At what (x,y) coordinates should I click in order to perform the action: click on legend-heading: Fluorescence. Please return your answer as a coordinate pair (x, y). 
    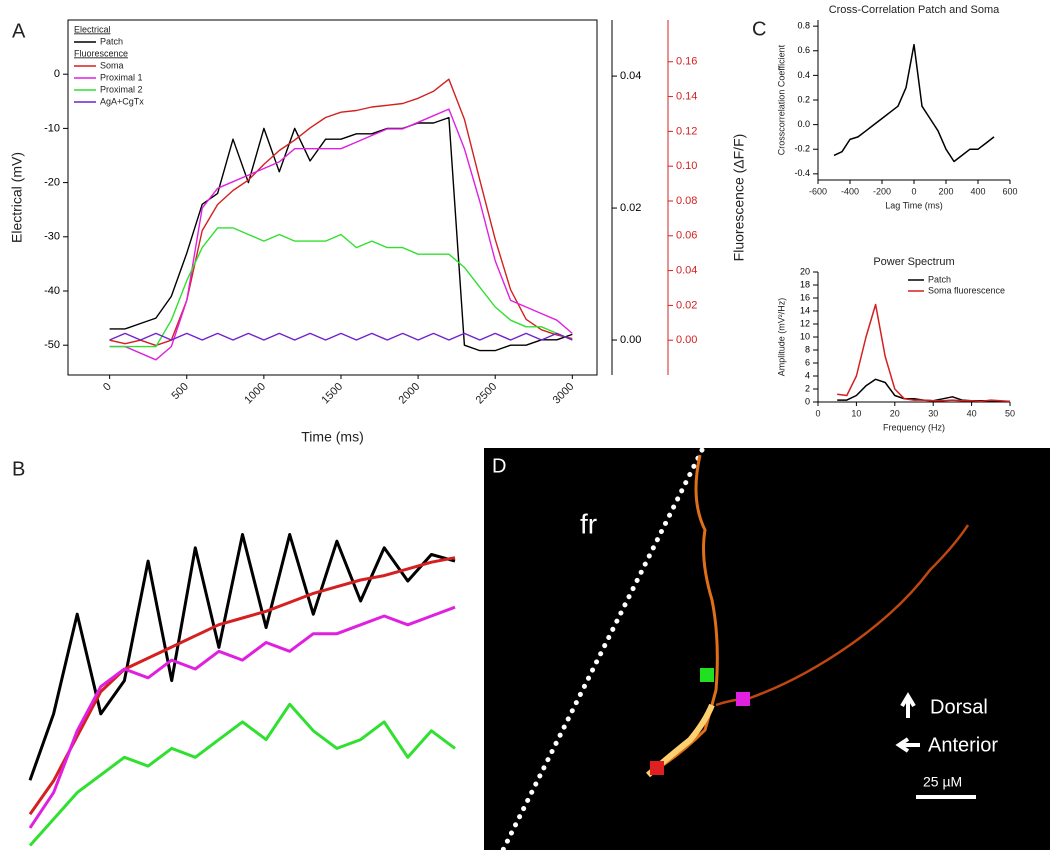
    Looking at the image, I should click on (101, 53).